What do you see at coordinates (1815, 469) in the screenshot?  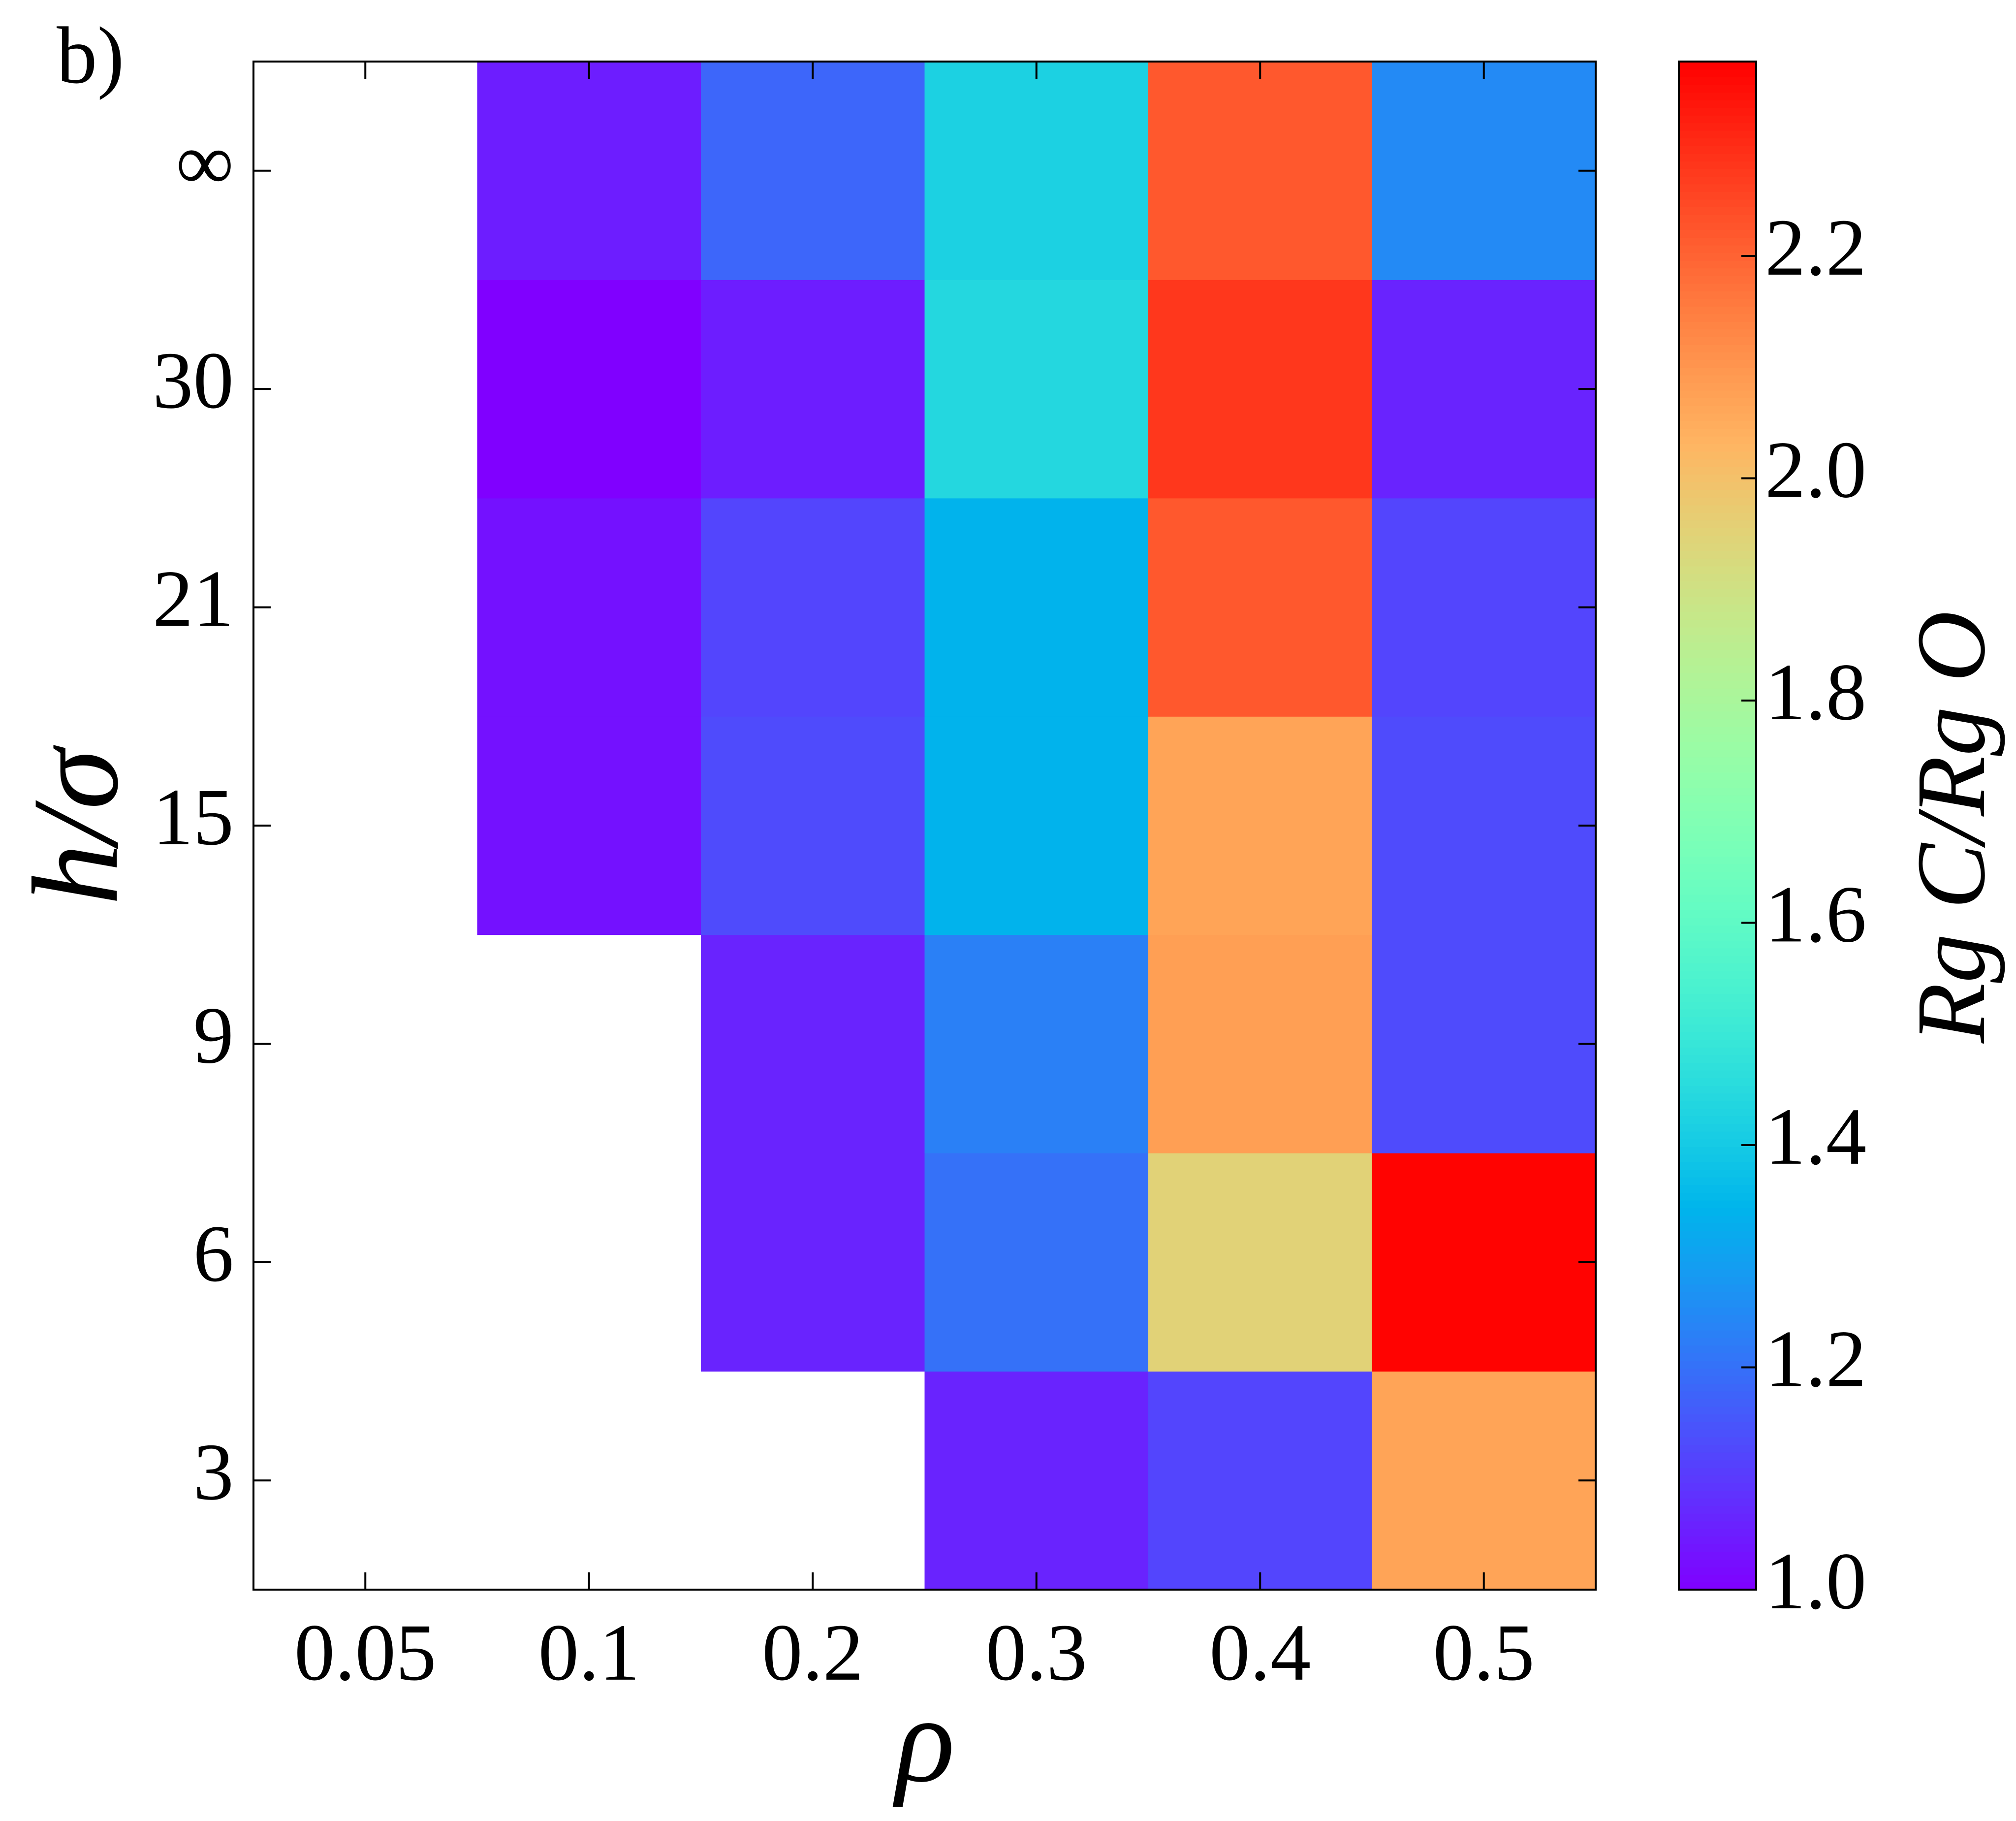 I see `colorbar-tick-label: 2.0` at bounding box center [1815, 469].